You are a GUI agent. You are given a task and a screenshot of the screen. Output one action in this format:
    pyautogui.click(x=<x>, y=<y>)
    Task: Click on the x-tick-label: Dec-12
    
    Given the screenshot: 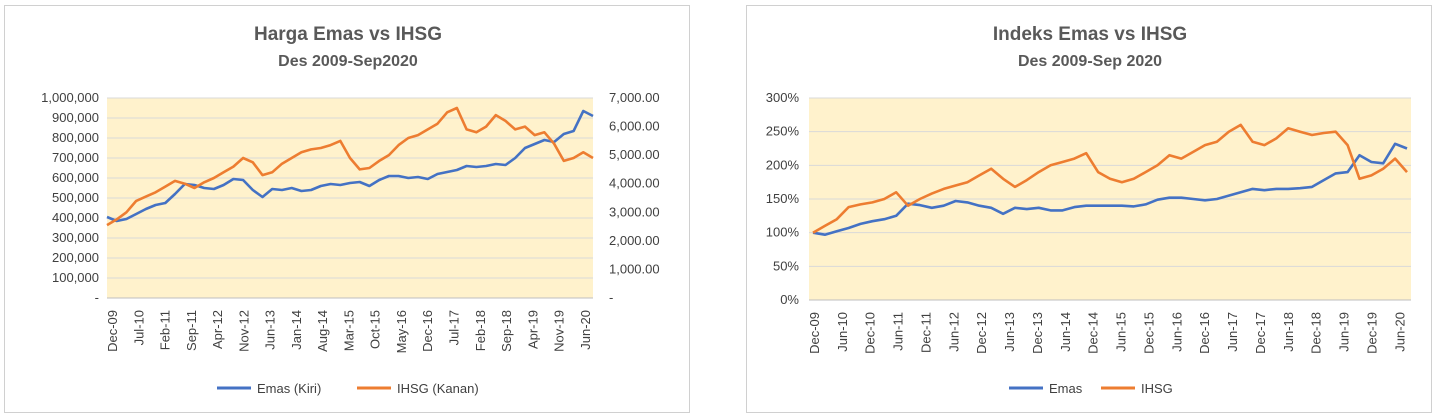 What is the action you would take?
    pyautogui.click(x=981, y=333)
    